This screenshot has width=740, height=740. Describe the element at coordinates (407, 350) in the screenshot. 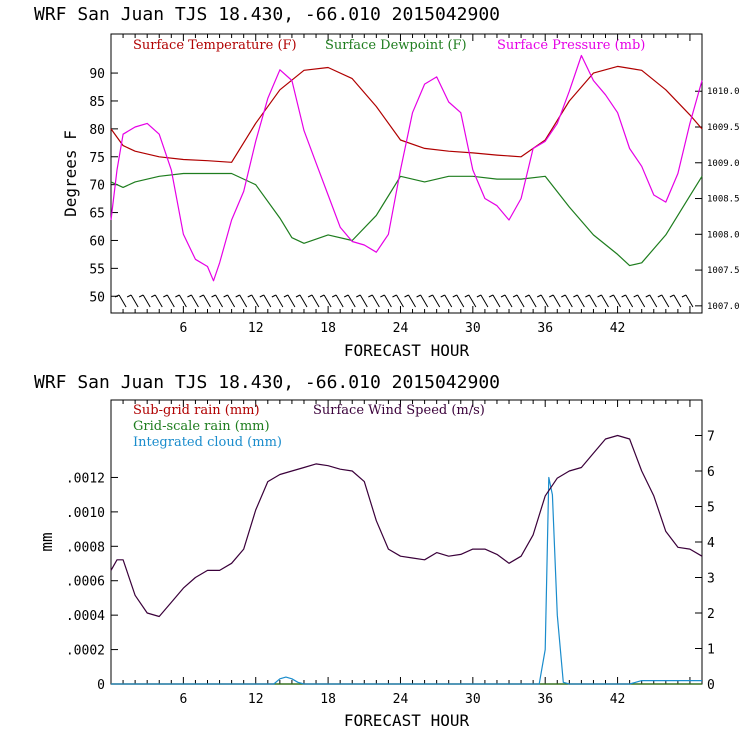

I see `x-axis-label: FORECAST HOUR` at that location.